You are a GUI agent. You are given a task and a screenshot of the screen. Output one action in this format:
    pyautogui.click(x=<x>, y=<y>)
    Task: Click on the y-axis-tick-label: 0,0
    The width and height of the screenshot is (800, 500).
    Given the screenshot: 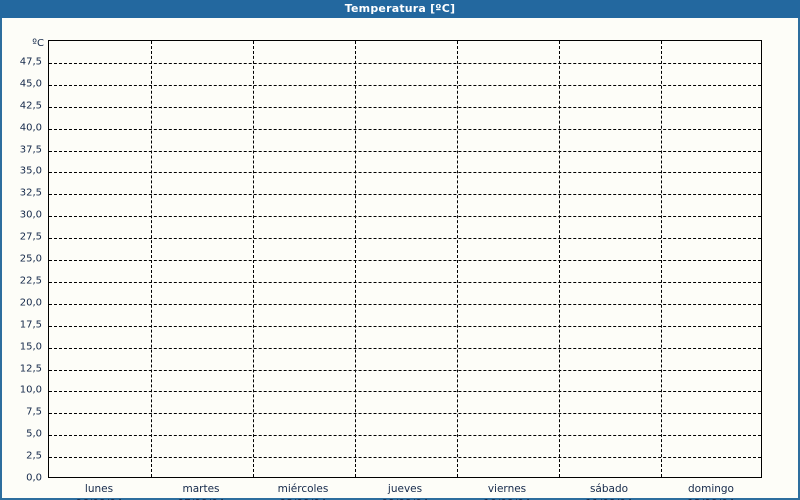 What is the action you would take?
    pyautogui.click(x=34, y=478)
    